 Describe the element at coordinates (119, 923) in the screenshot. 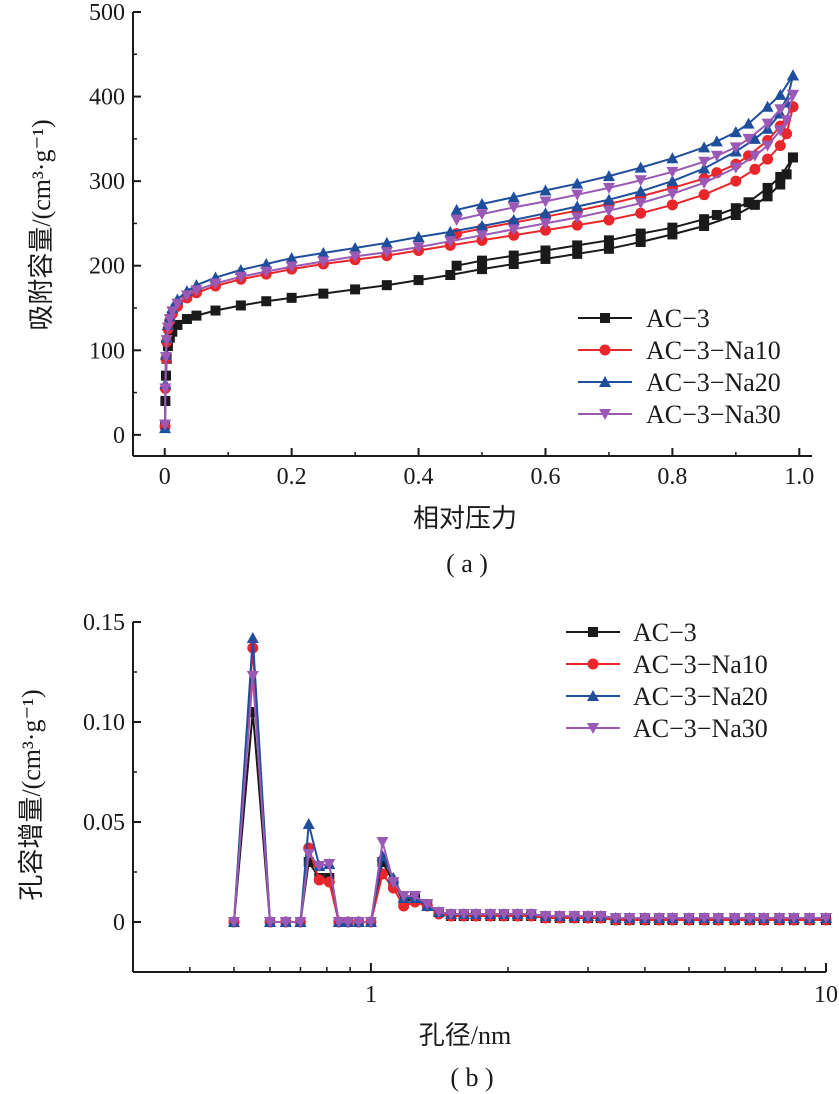

I see `panel-b-y-tick-label: 0` at that location.